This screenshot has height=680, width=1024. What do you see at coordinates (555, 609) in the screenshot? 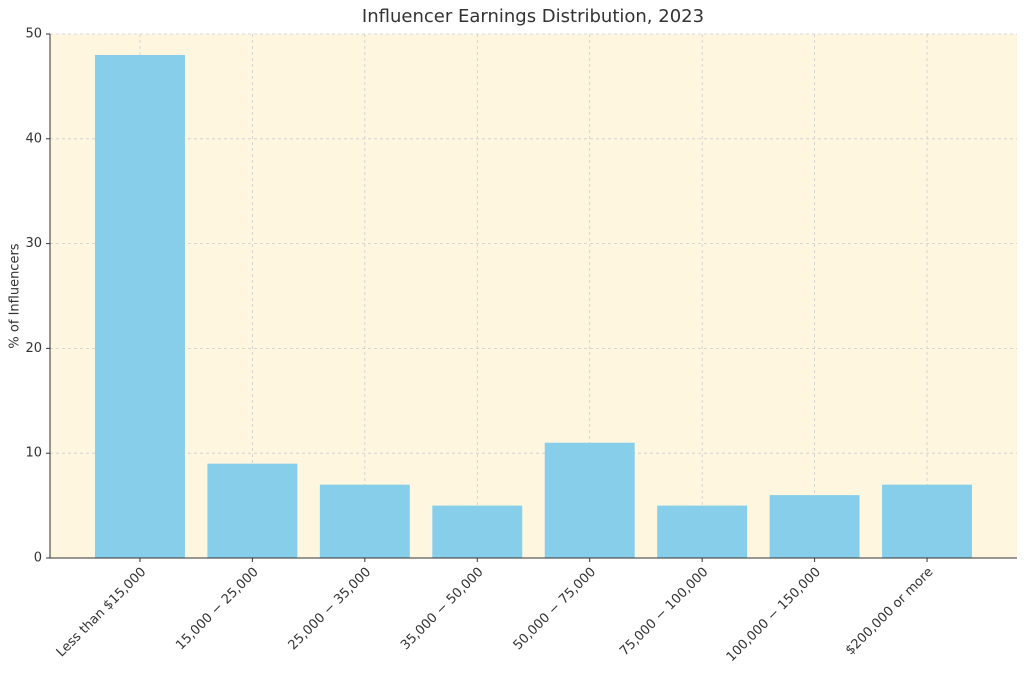
I see `x-tick-label: 50,000 − 75,000` at bounding box center [555, 609].